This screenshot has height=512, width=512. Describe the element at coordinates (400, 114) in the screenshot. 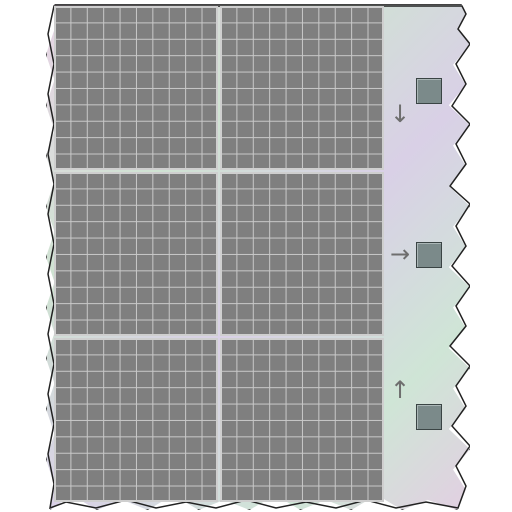

I see `arrow-down-icon: ↓` at that location.